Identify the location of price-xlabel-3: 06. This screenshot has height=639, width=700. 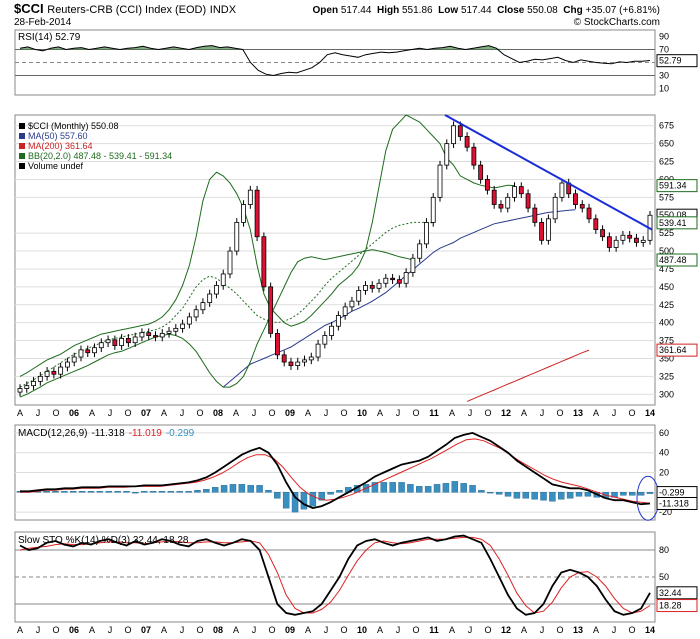
(74, 413).